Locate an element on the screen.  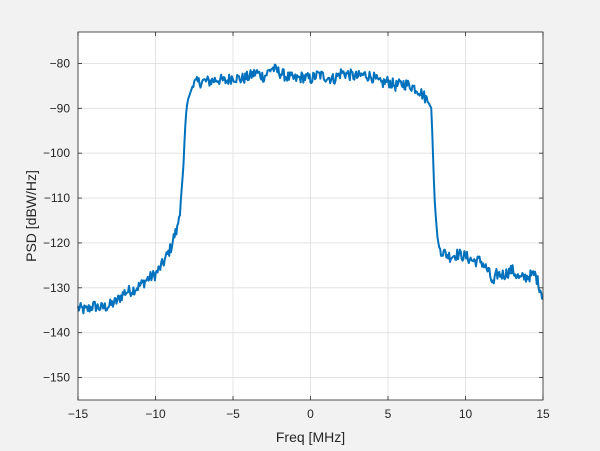
x-tick-label: 10 is located at coordinates (466, 414).